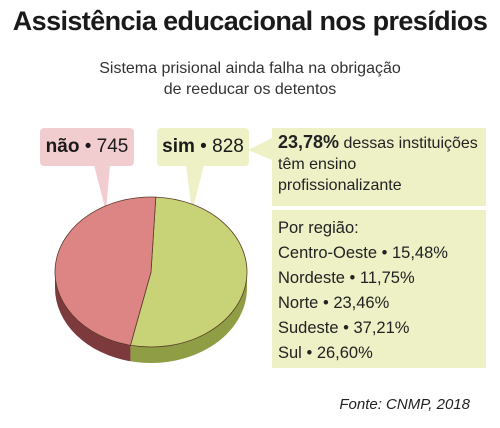 This screenshot has width=500, height=428. I want to click on callout-sim: sim • 828, so click(203, 147).